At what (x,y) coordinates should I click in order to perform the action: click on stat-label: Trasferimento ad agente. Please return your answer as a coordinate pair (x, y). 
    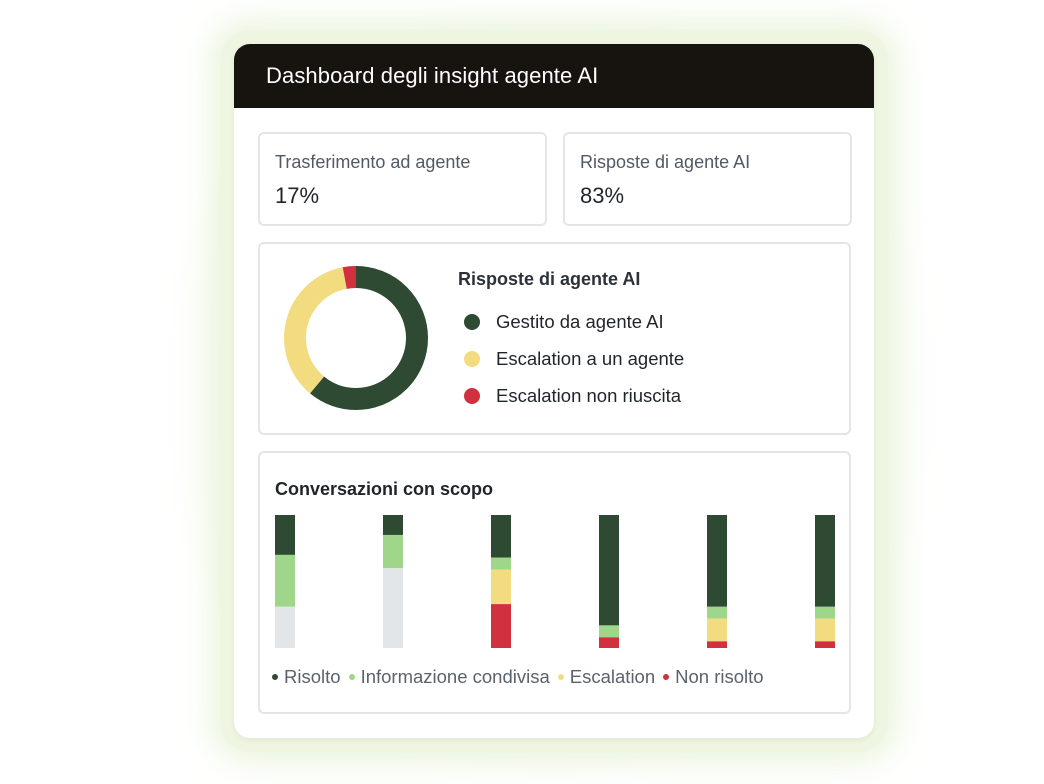
    Looking at the image, I should click on (373, 162).